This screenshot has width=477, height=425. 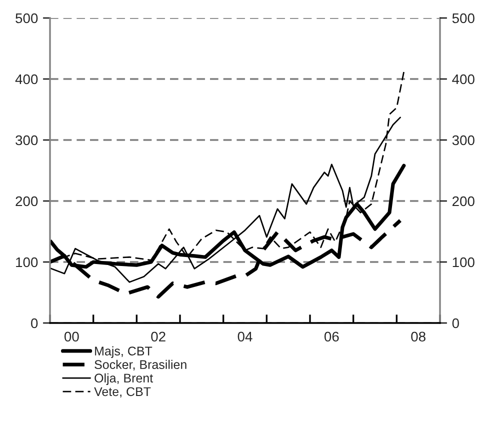 I want to click on legend-label: Olja, Brent, so click(x=124, y=379).